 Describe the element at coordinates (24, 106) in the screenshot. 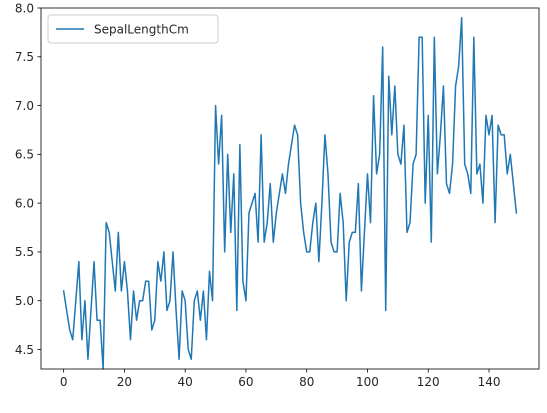

I see `y-tick-label: 7.0` at that location.